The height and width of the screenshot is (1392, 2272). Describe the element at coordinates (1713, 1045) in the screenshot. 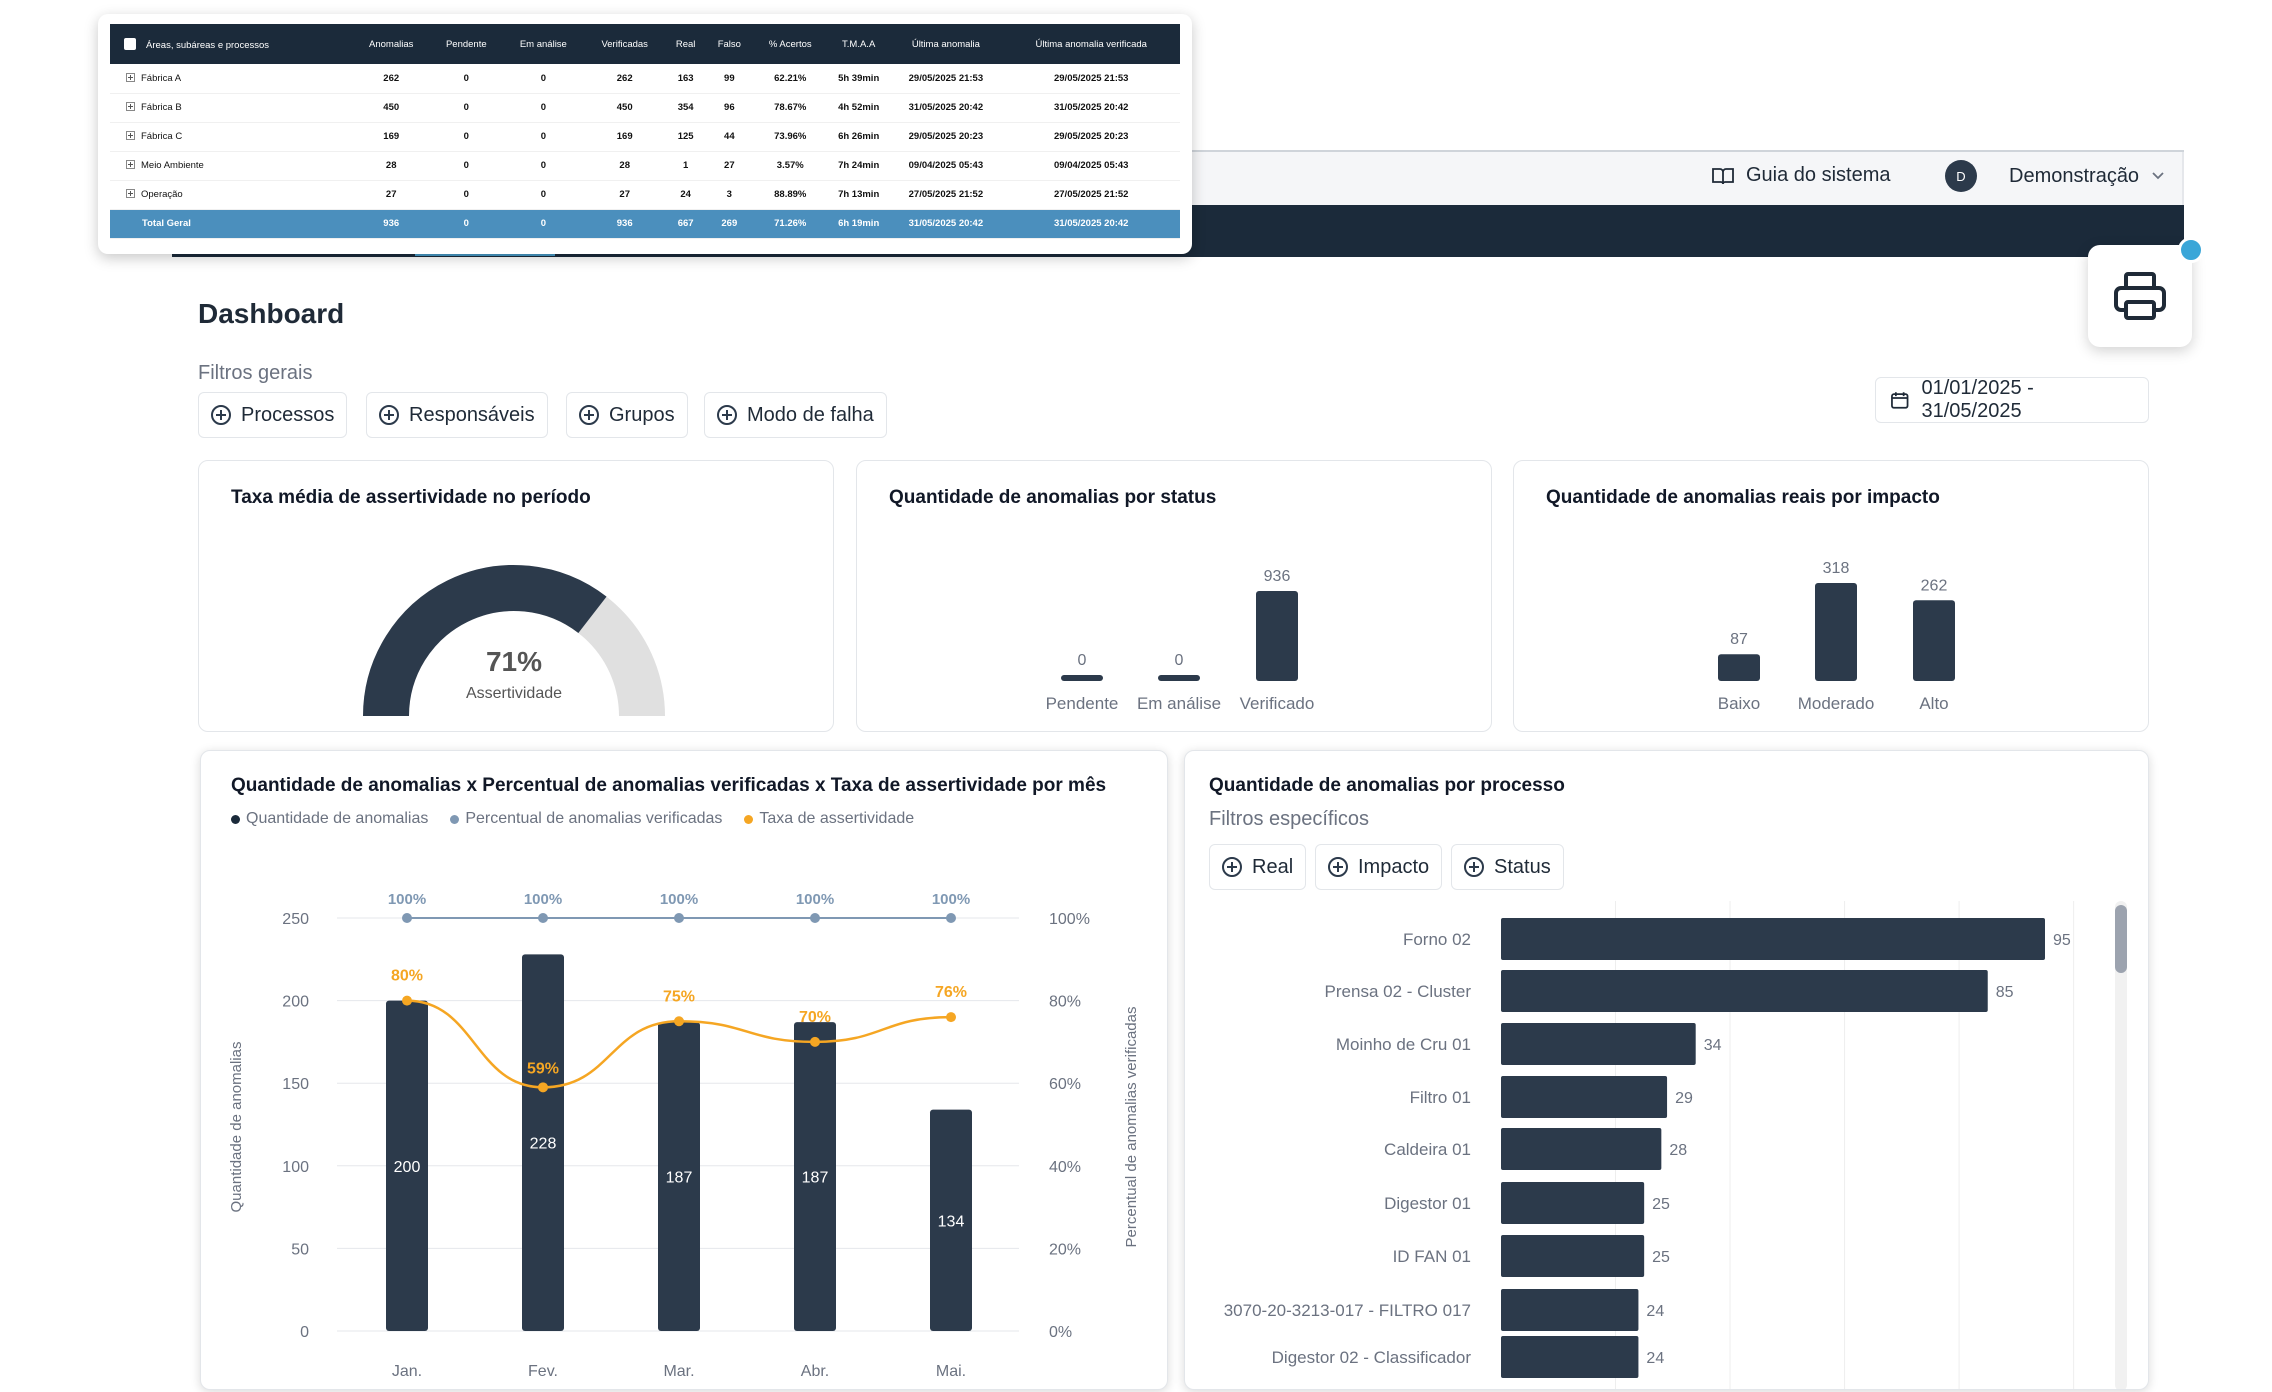

I see `bar-value-label: 34` at that location.